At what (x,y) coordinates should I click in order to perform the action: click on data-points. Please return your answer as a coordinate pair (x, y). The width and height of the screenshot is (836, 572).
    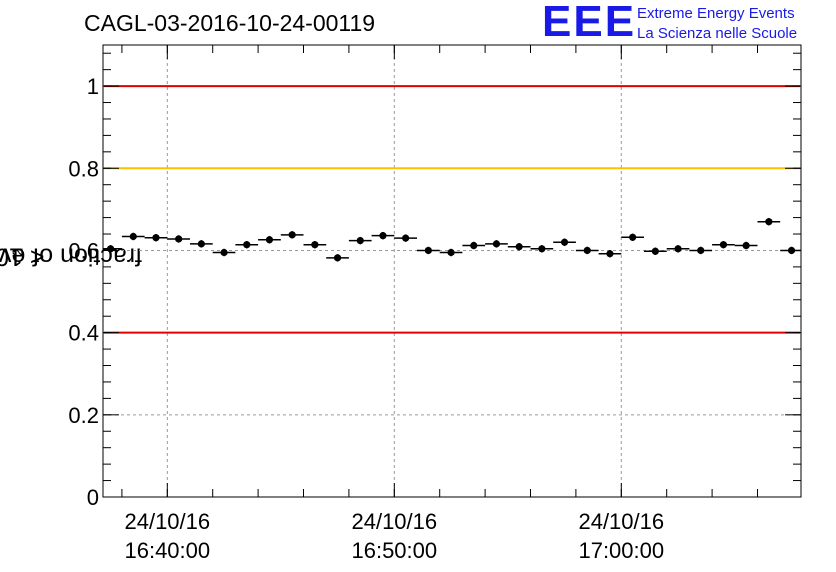
    Looking at the image, I should click on (452, 239).